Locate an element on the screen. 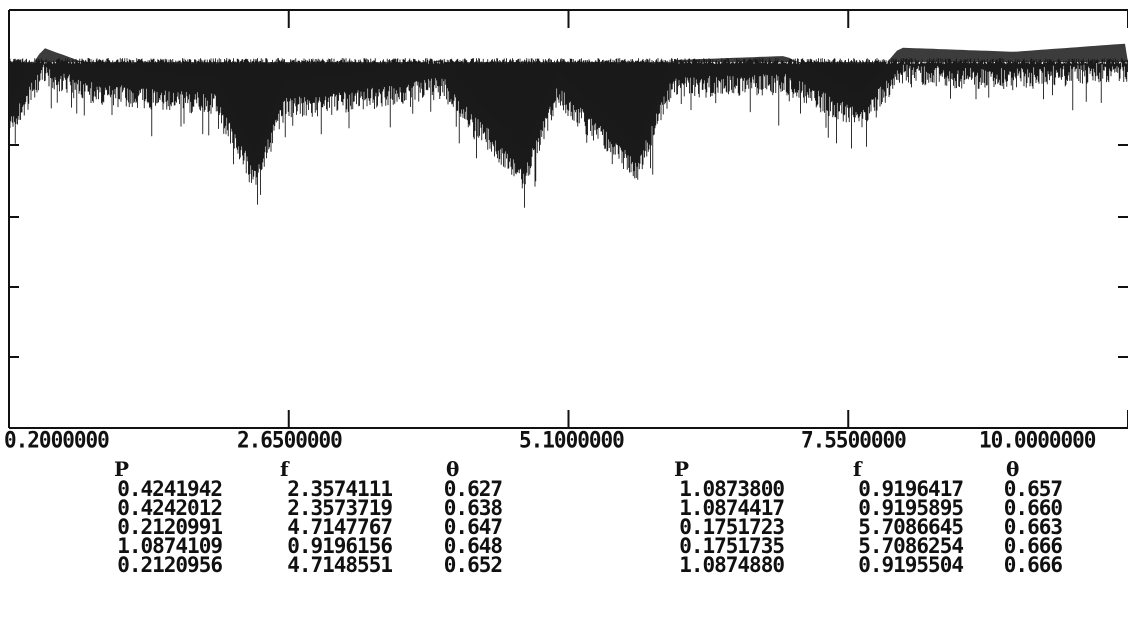 This screenshot has height=627, width=1128. cell: 0.9196156 is located at coordinates (340, 546).